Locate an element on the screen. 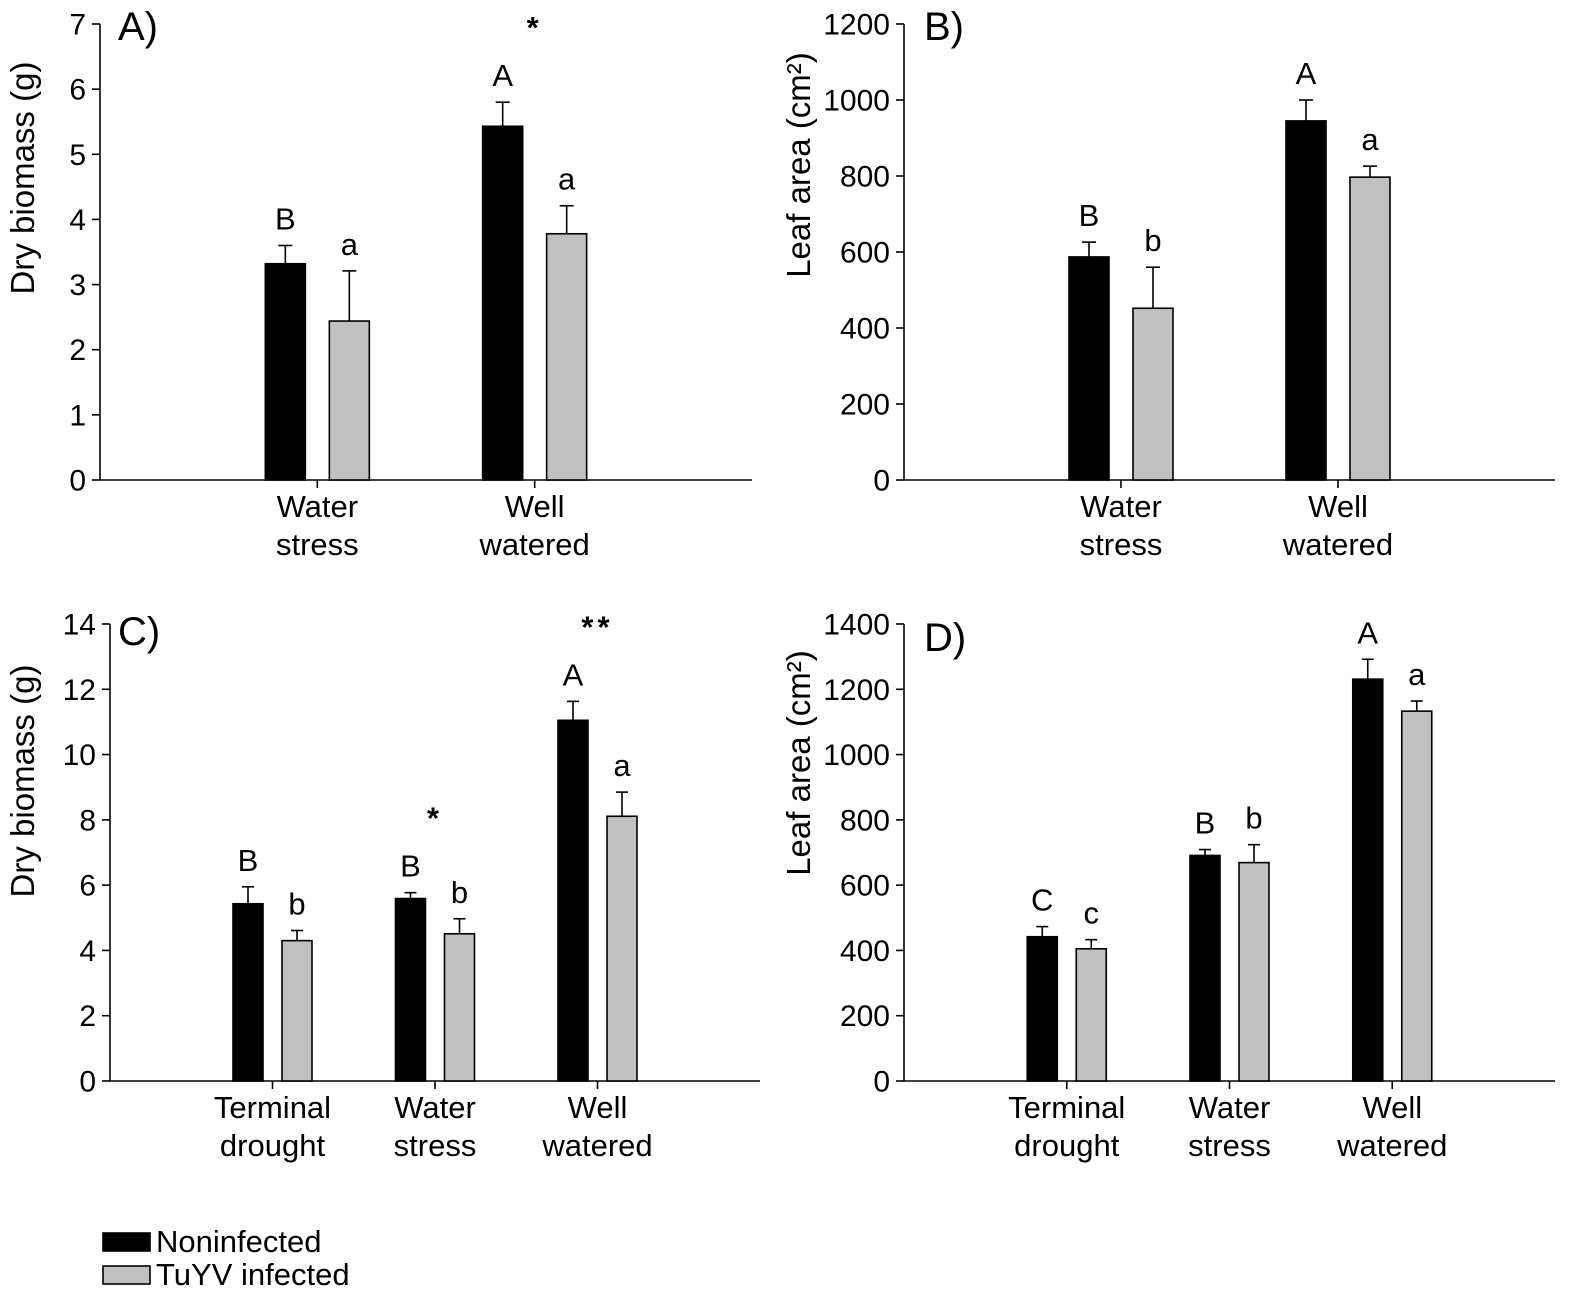 The width and height of the screenshot is (1577, 1297). panel-b-y-tick-label: 0 is located at coordinates (881, 481).